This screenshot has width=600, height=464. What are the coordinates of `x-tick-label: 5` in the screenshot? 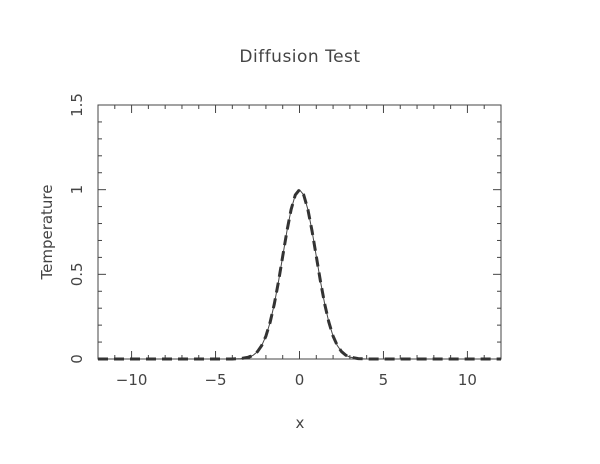 It's located at (384, 380).